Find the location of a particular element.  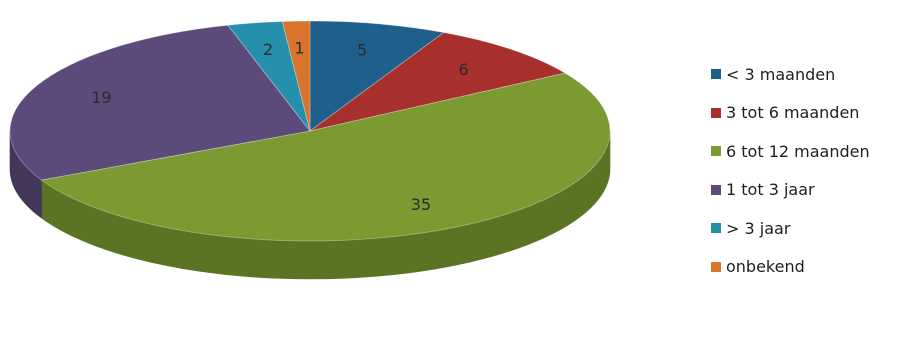

legend-item: 1 tot 3 jaar is located at coordinates (813, 190).